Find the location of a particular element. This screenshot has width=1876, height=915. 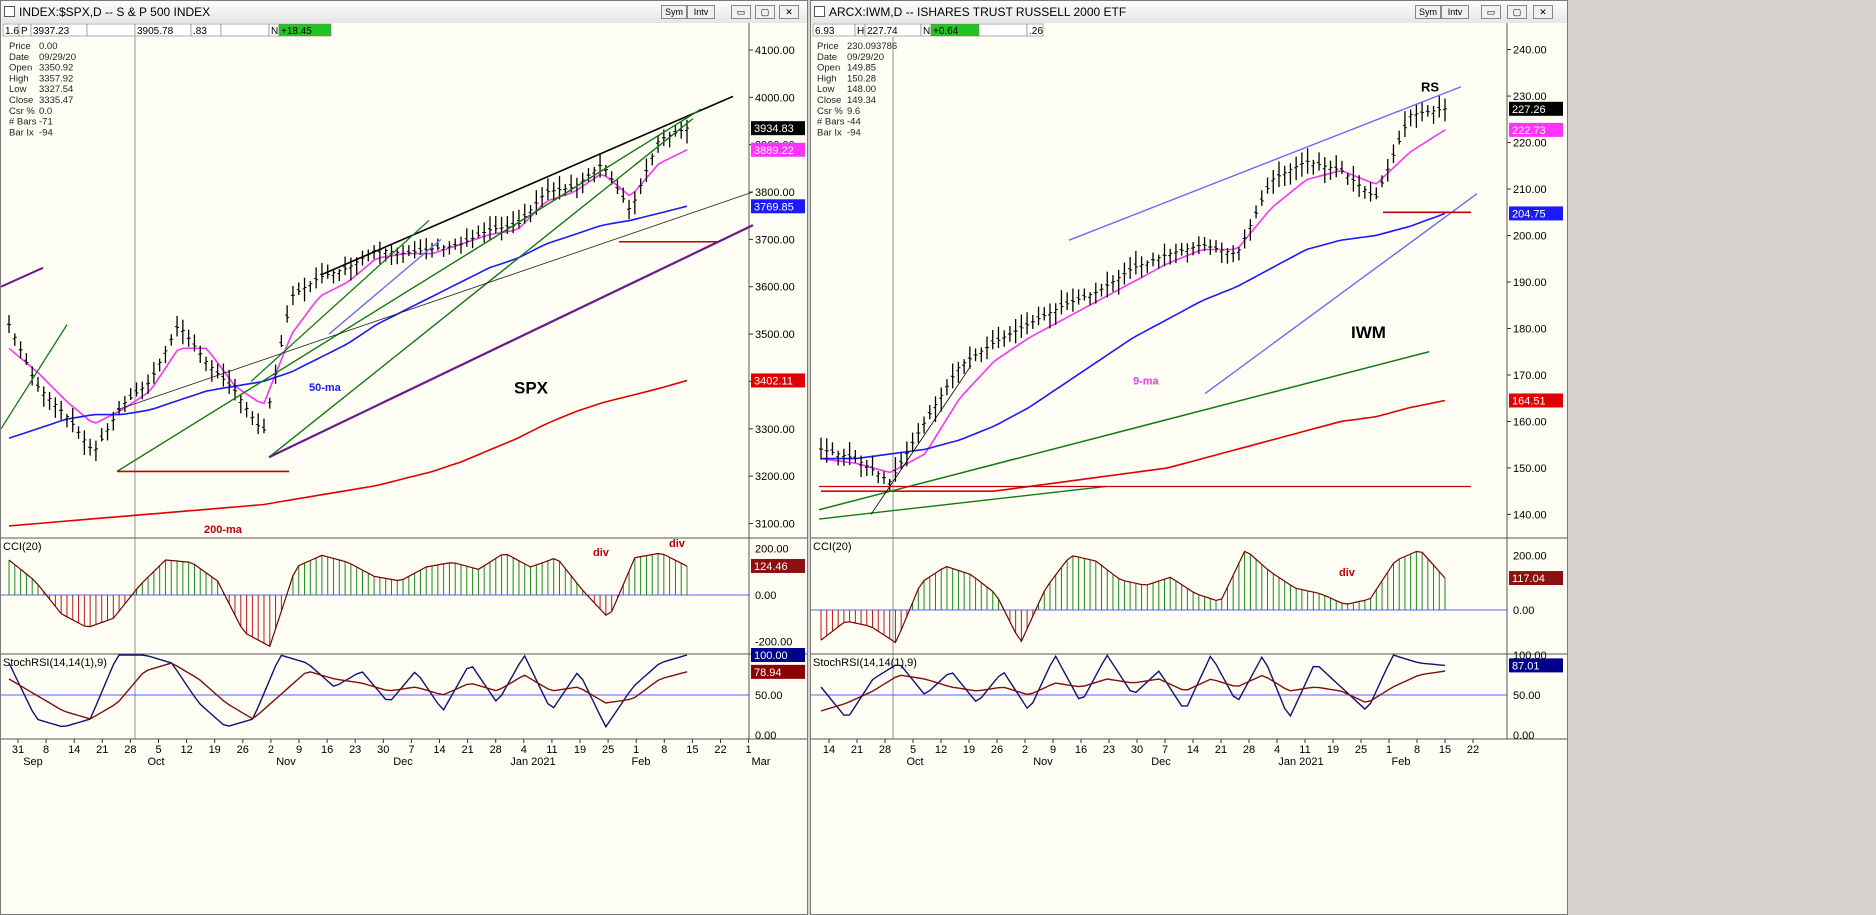

stoch-tick-label: 0.00 is located at coordinates (1523, 736).